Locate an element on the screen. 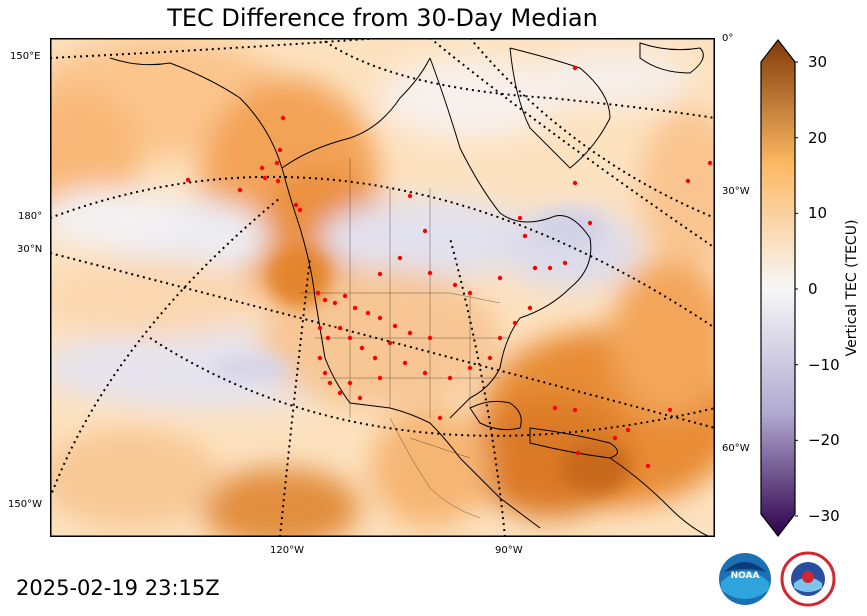  colorbar-tick-label: −30 is located at coordinates (824, 516).